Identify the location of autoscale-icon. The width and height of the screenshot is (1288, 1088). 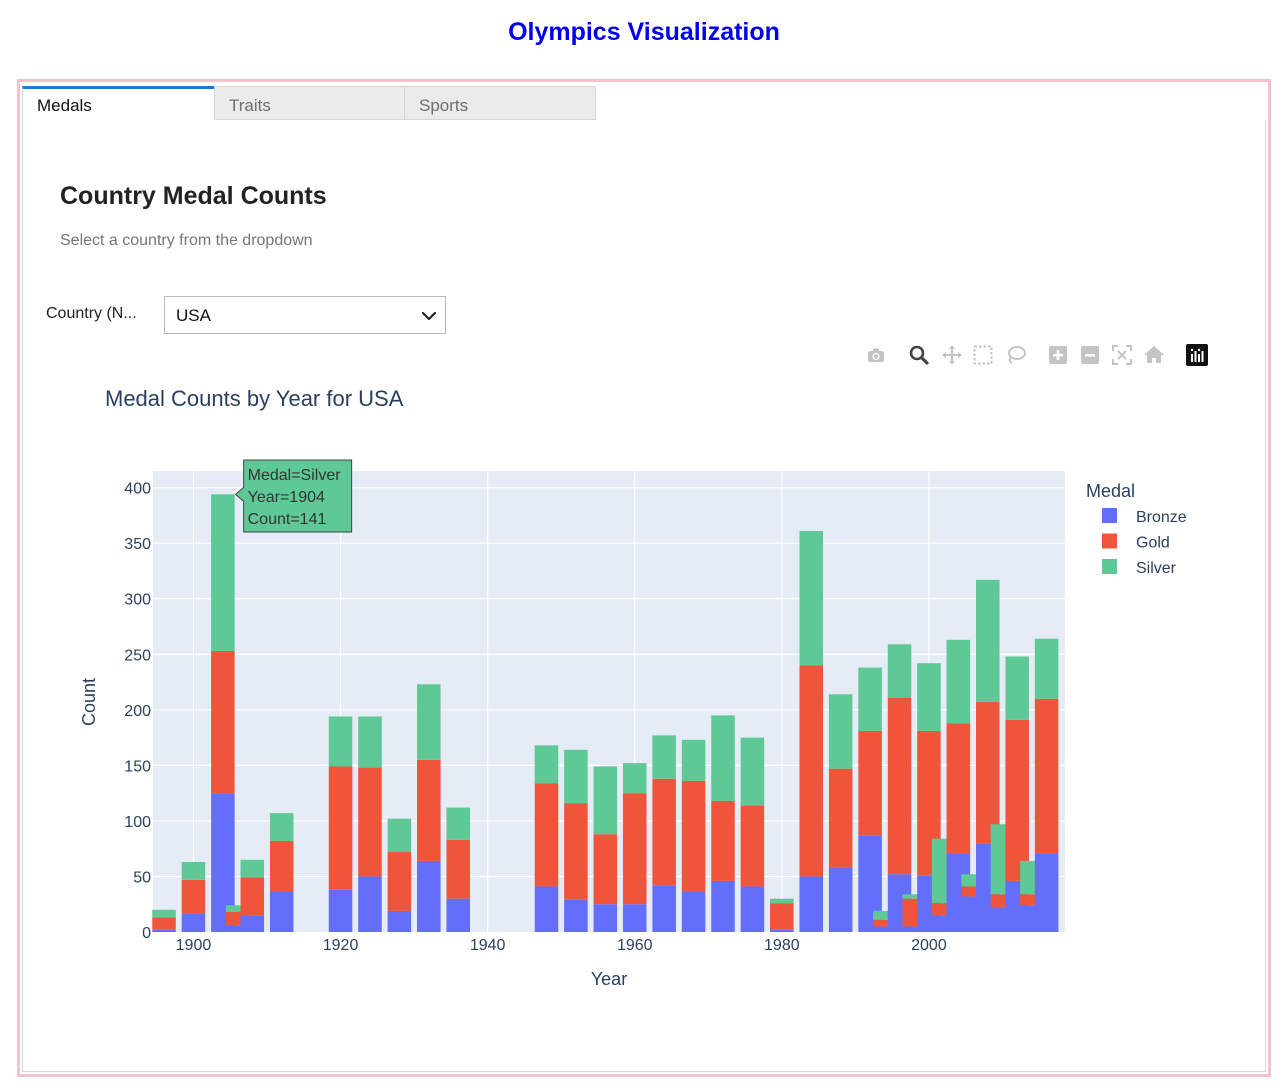
(1122, 355).